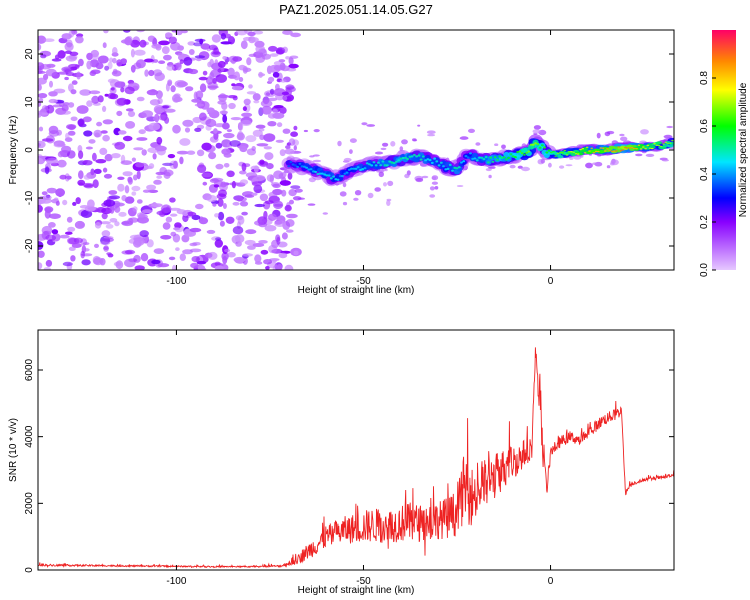  I want to click on x-tick-label: 0, so click(551, 581).